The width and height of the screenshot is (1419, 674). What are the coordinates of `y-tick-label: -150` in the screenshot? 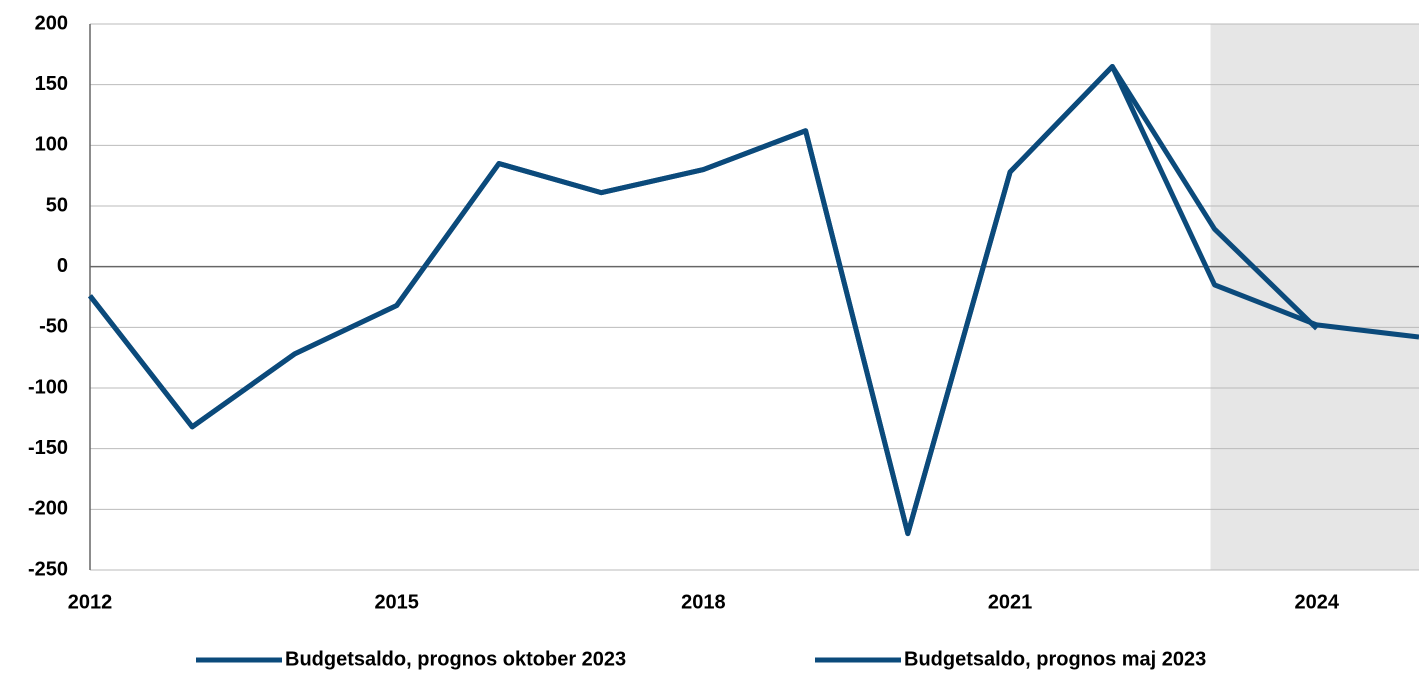 It's located at (48, 448).